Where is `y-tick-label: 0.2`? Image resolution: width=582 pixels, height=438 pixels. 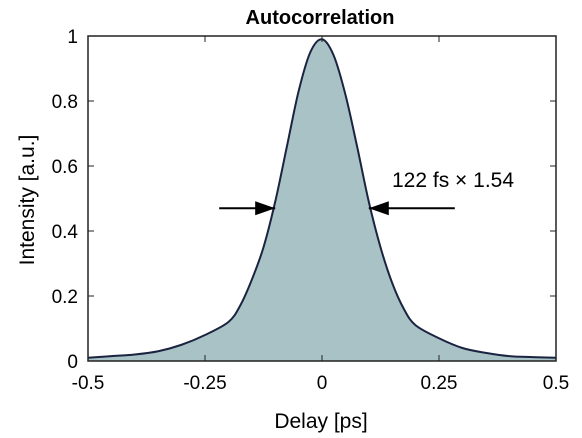 y-tick-label: 0.2 is located at coordinates (65, 297).